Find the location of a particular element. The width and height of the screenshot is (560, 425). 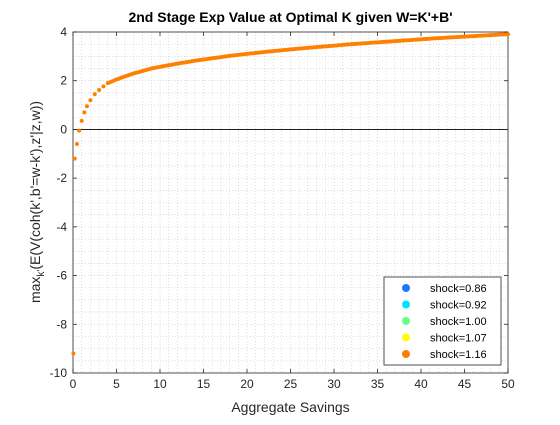

x-tick-label: 35 is located at coordinates (378, 384).